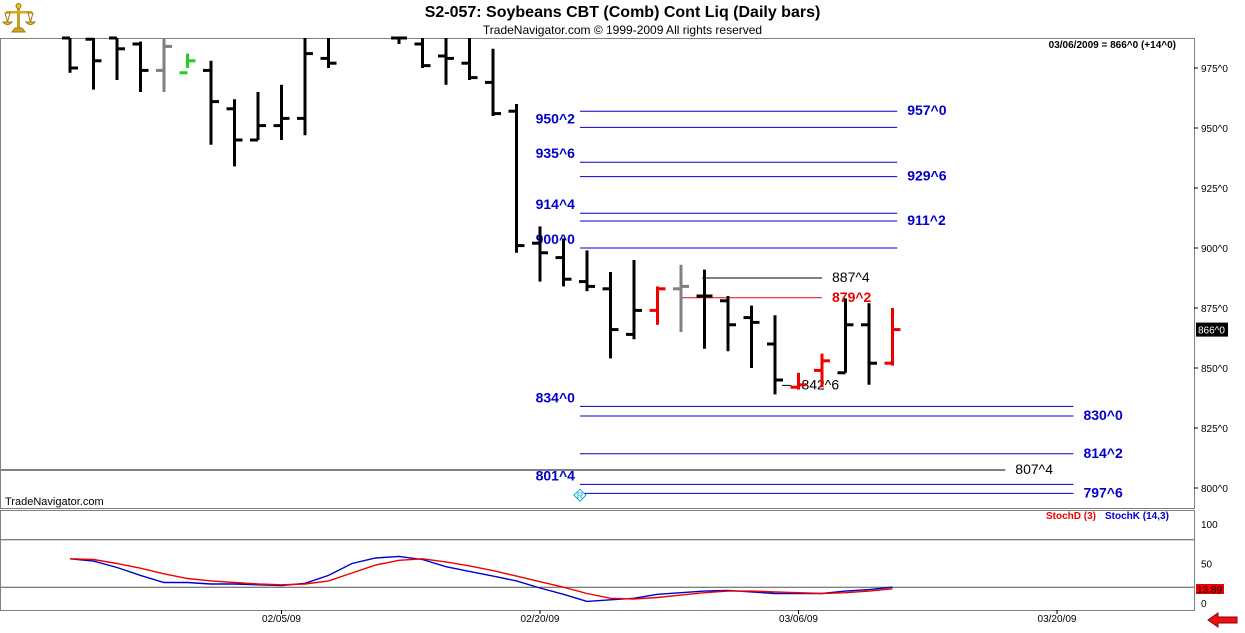 This screenshot has height=633, width=1245. Describe the element at coordinates (1214, 69) in the screenshot. I see `price-tick-label: 975^0` at that location.